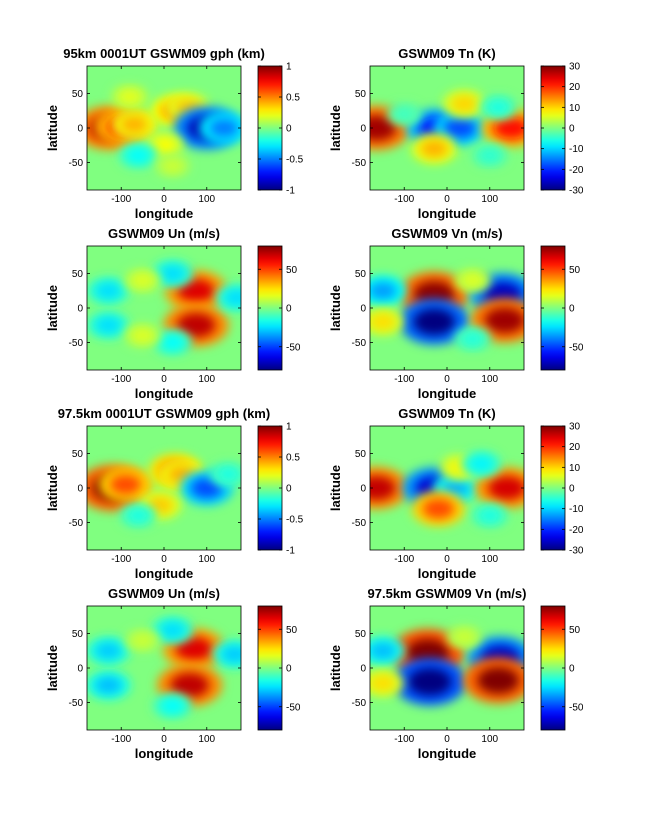  I want to click on colorbar-tick-label: 20, so click(575, 87).